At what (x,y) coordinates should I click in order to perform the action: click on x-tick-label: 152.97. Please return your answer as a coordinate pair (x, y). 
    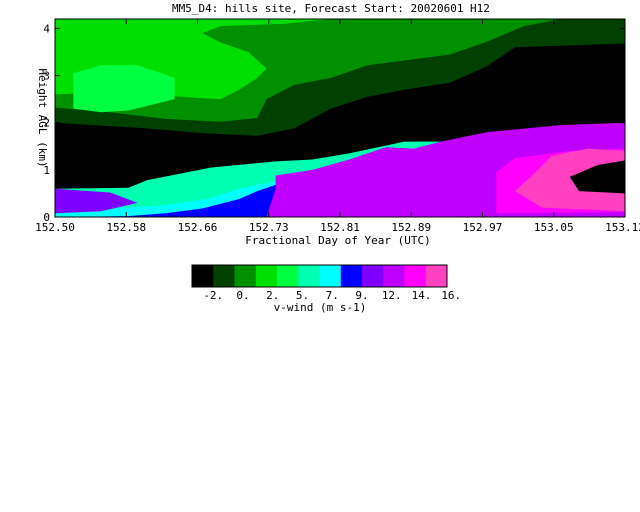
    Looking at the image, I should click on (483, 227).